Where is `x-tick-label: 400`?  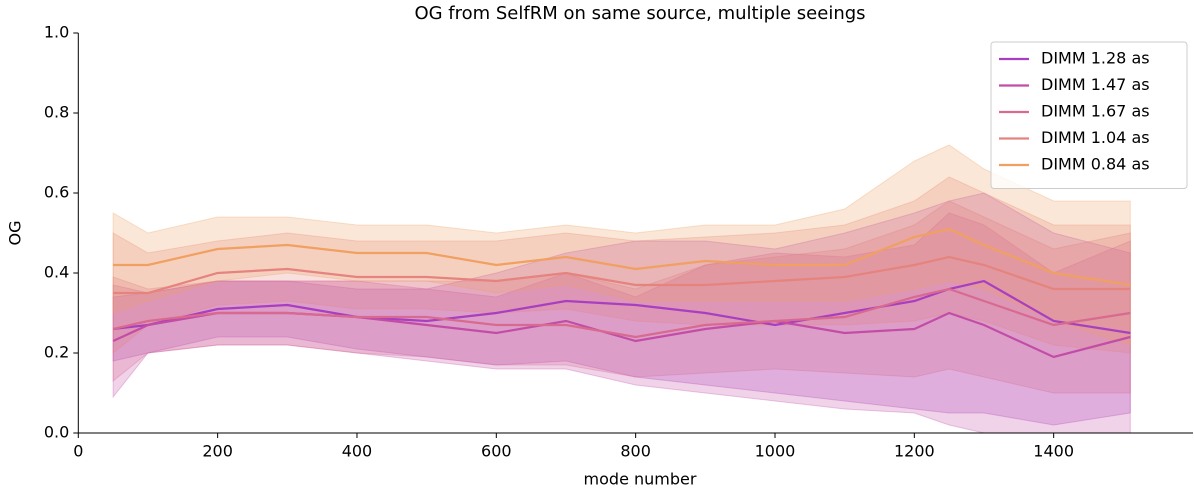
x-tick-label: 400 is located at coordinates (357, 451).